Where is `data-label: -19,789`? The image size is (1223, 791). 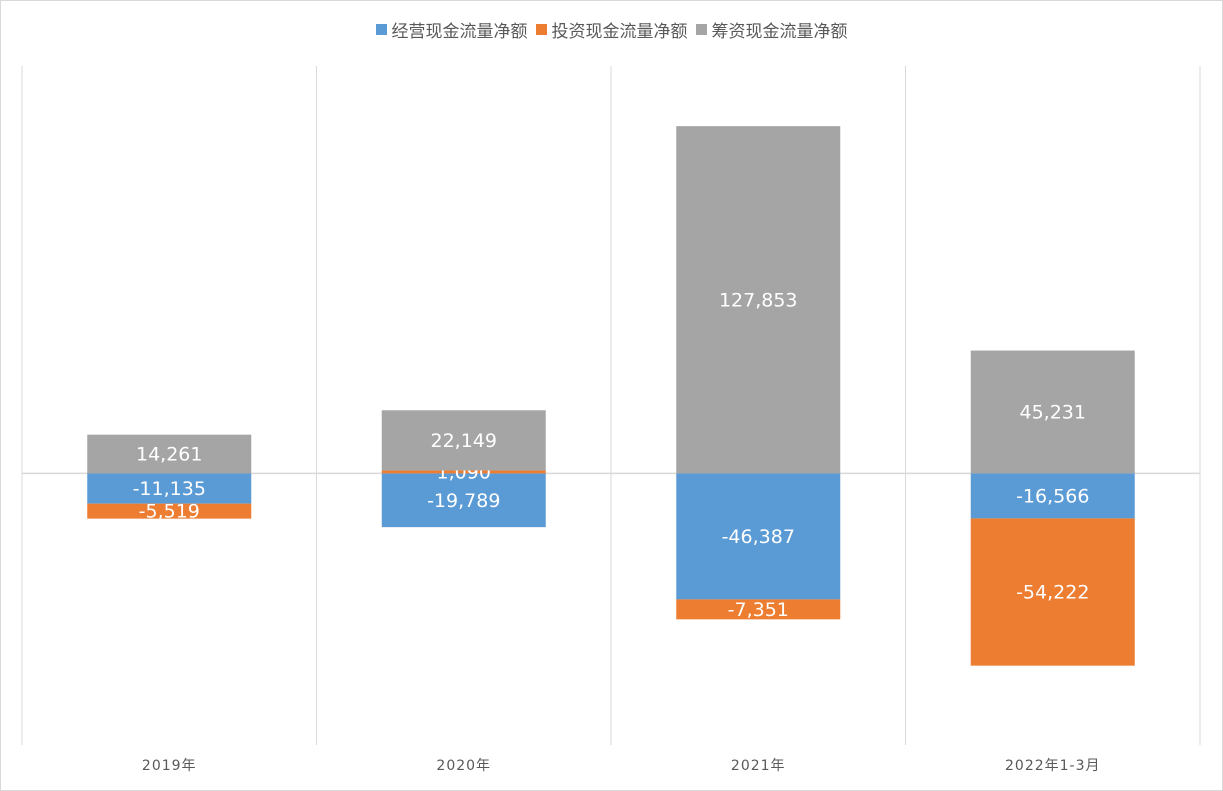 data-label: -19,789 is located at coordinates (463, 501).